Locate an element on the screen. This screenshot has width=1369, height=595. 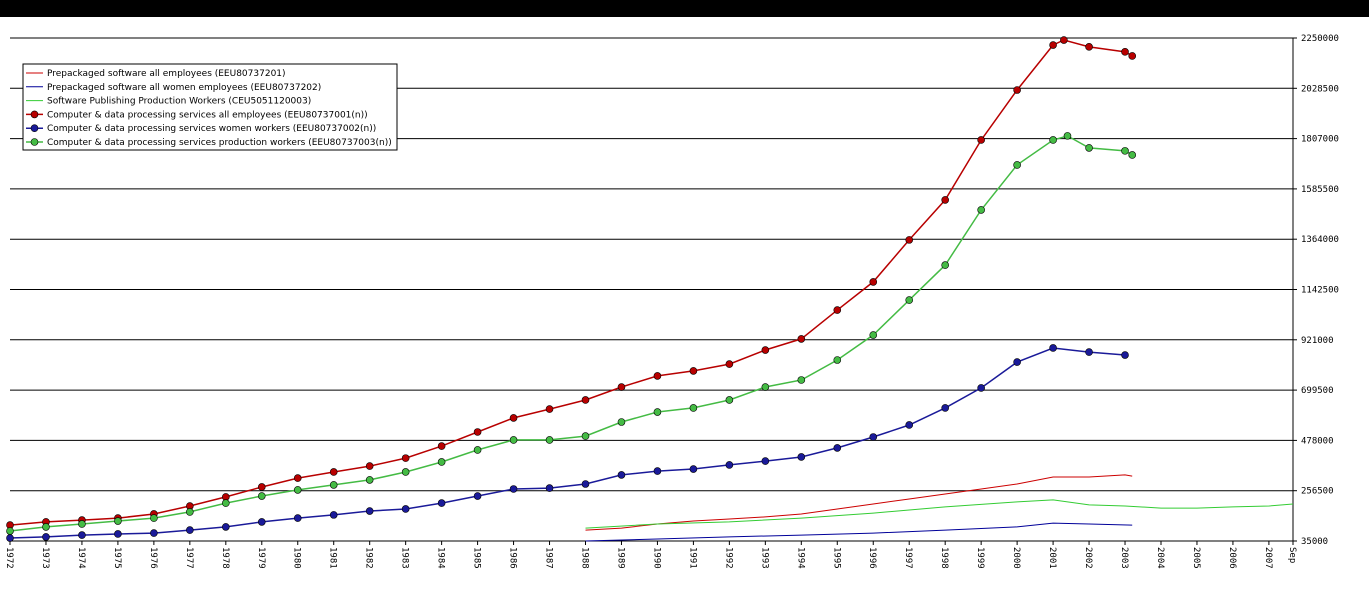
x-tick-label: 1983 is located at coordinates (405, 558).